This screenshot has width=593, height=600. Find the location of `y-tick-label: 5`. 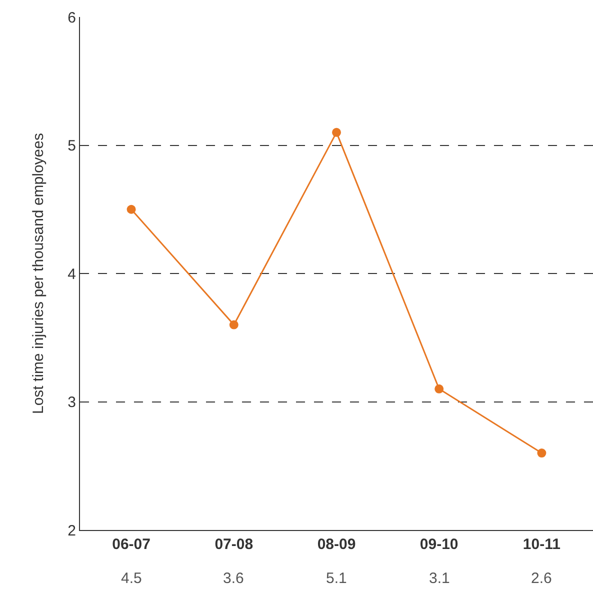

y-tick-label: 5 is located at coordinates (72, 146).